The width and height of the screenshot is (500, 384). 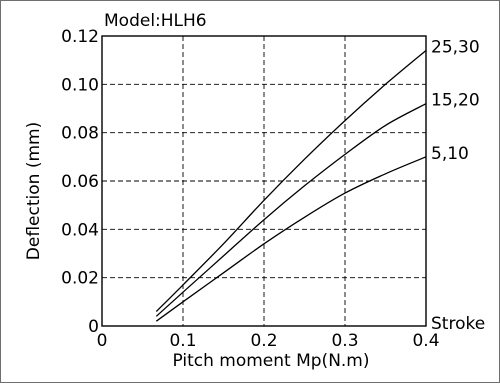 What do you see at coordinates (182, 341) in the screenshot?
I see `x-tick-label-1: 0.1` at bounding box center [182, 341].